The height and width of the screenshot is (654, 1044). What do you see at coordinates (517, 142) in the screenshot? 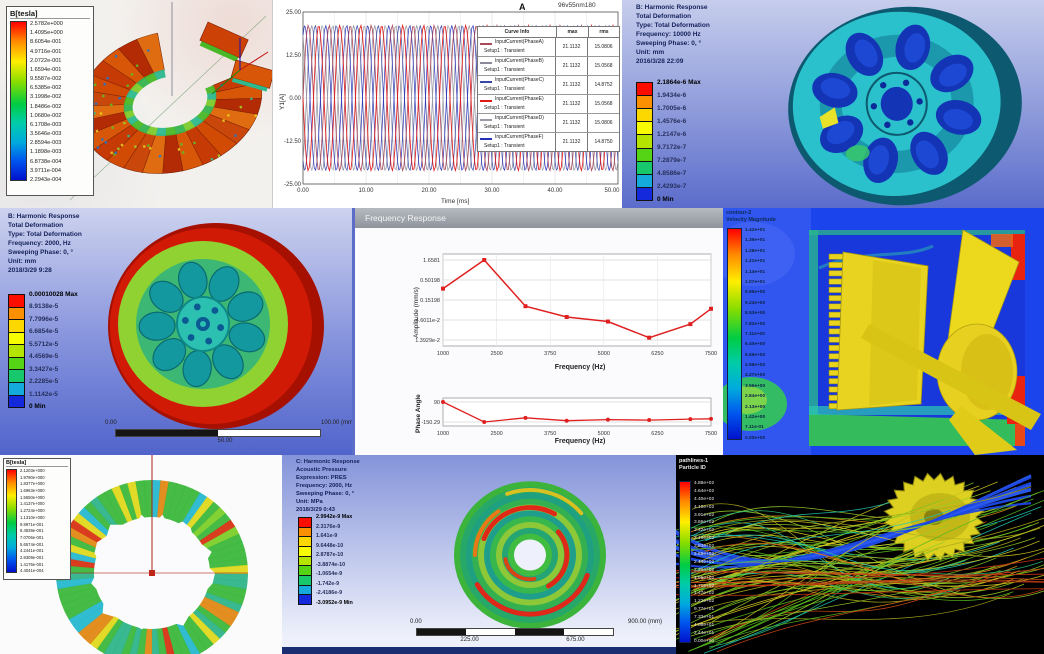
I see `curve-name-cell: InputCurrent(PhaseF) Setup1 : Transient` at bounding box center [517, 142].